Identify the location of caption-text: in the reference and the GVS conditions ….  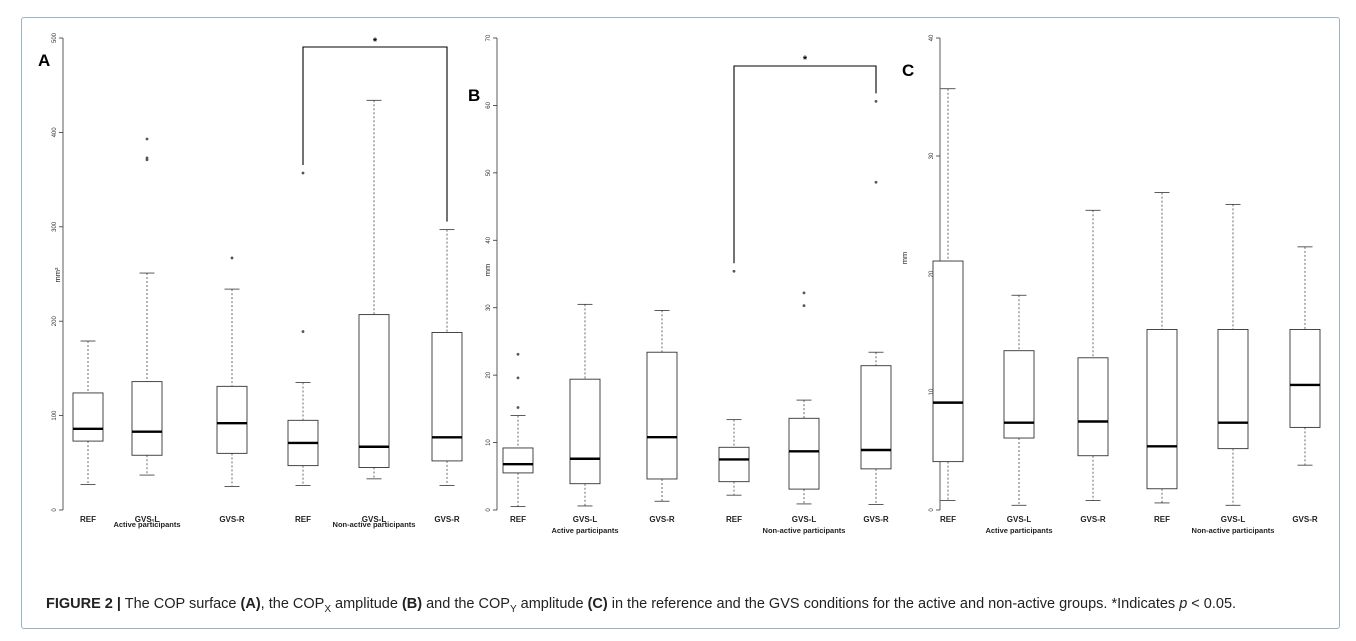
(893, 604).